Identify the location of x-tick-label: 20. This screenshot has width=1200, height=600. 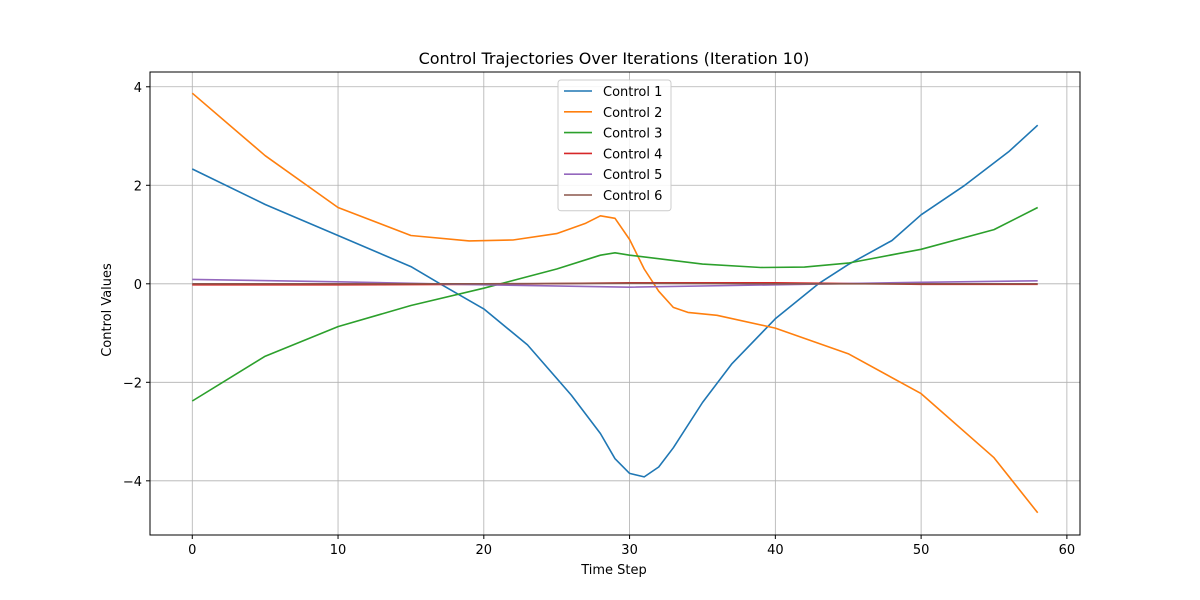
(484, 550).